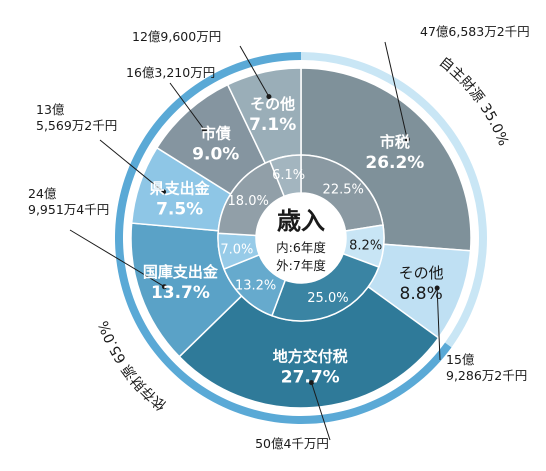  Describe the element at coordinates (310, 357) in the screenshot. I see `outer-label-2: 地方交付税` at that location.